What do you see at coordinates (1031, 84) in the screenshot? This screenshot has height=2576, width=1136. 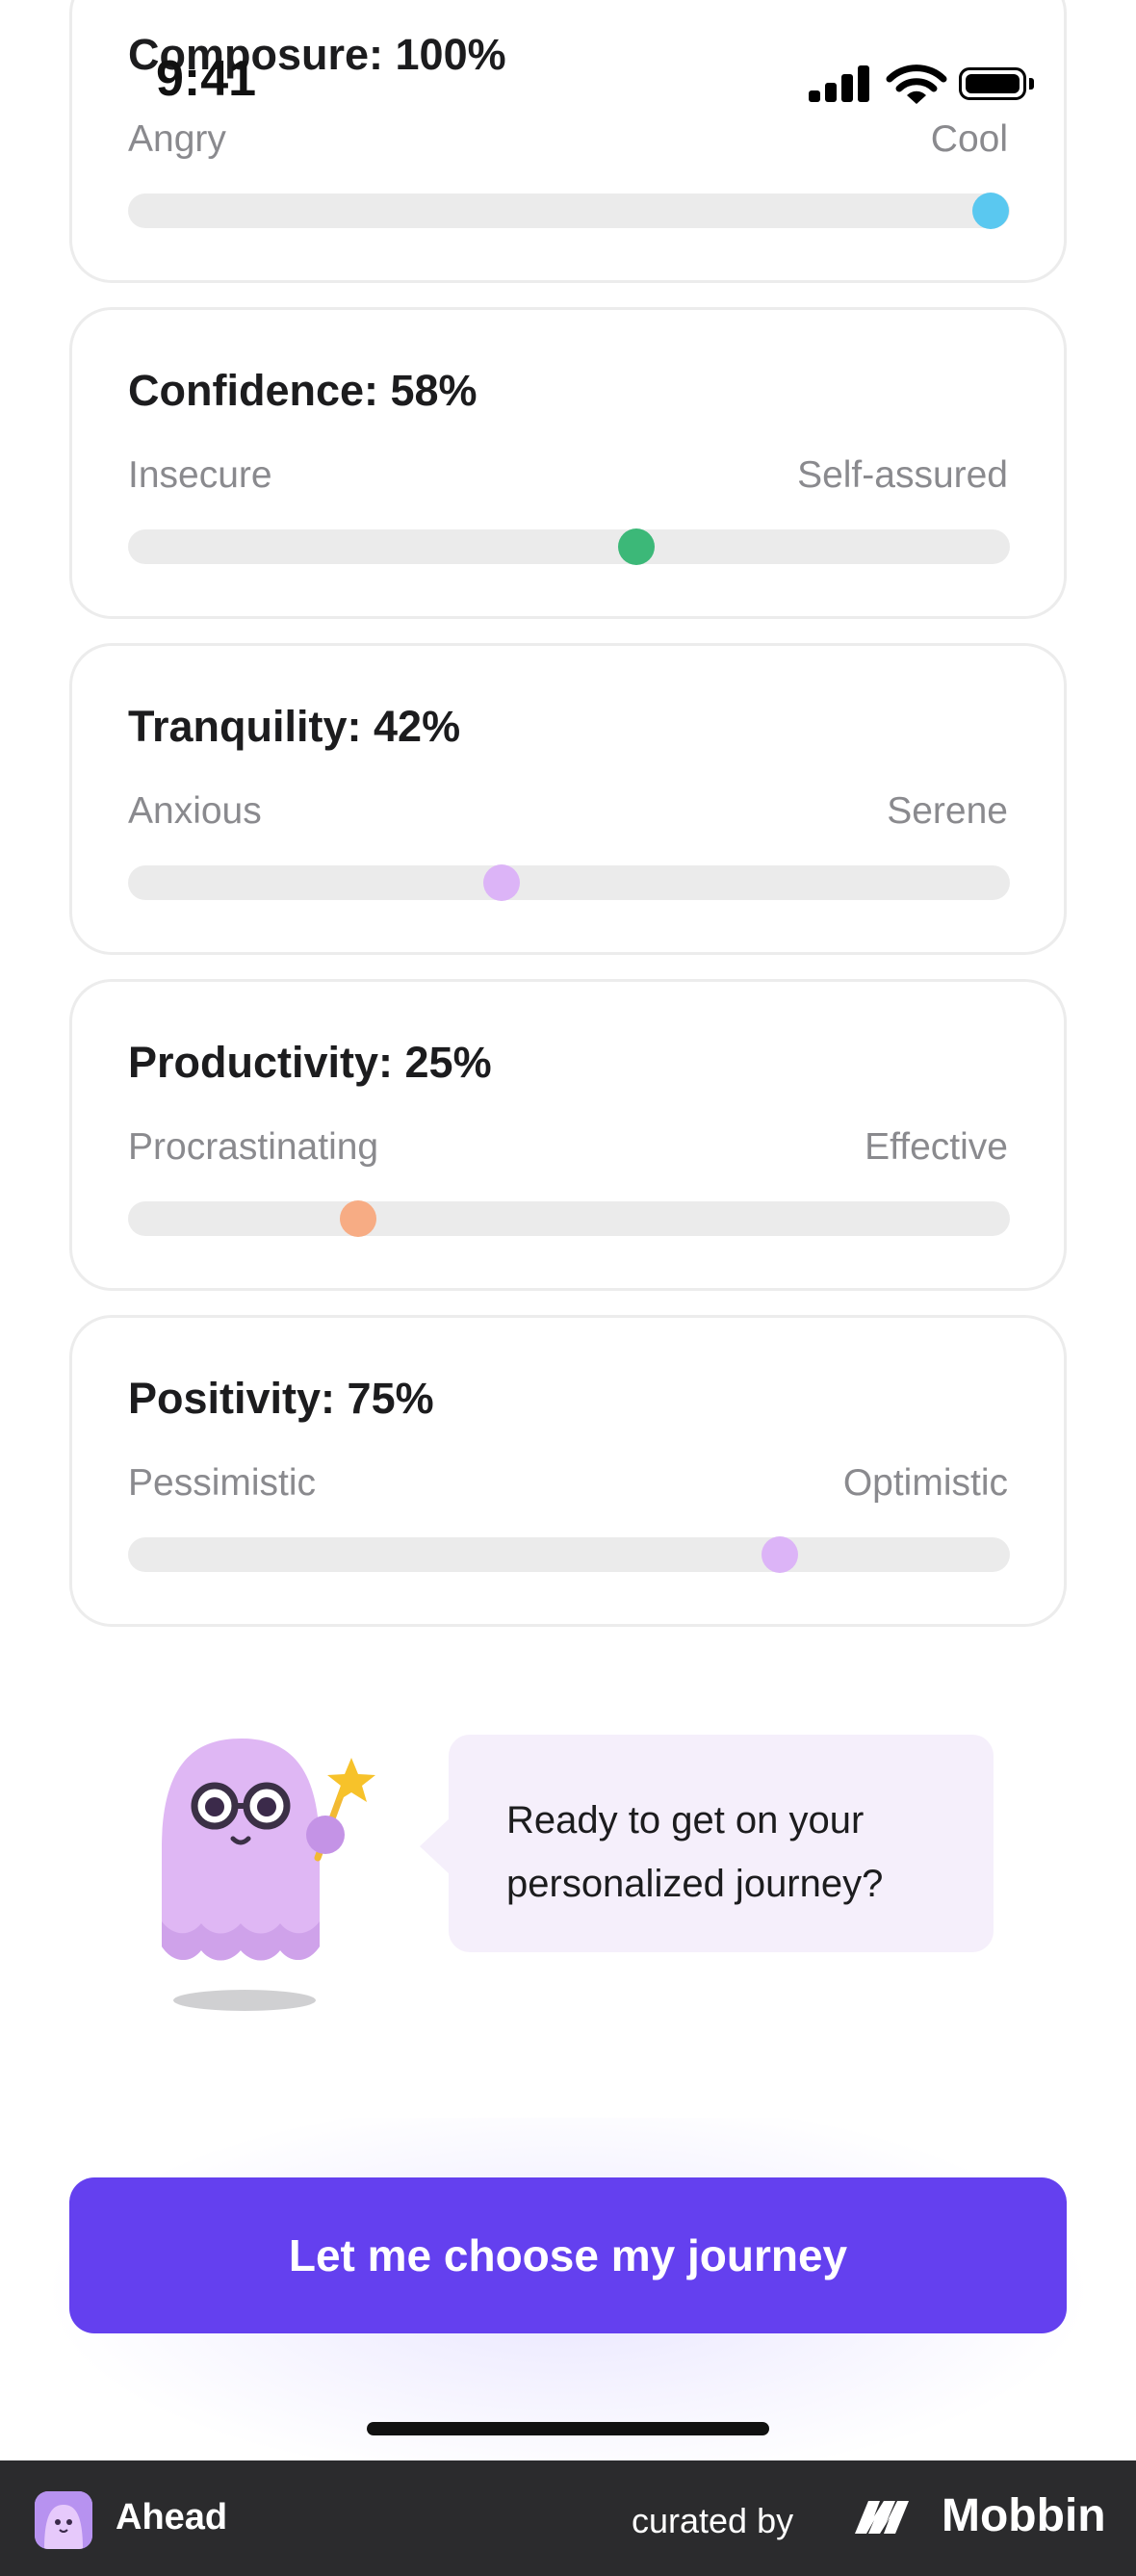 I see `battery-tip` at bounding box center [1031, 84].